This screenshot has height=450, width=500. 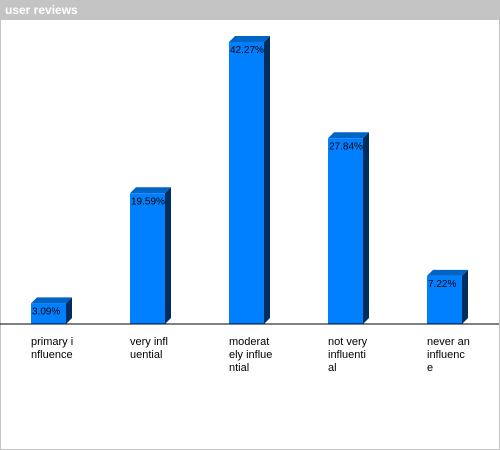 I want to click on bar-4: 27.84%, so click(x=348, y=228).